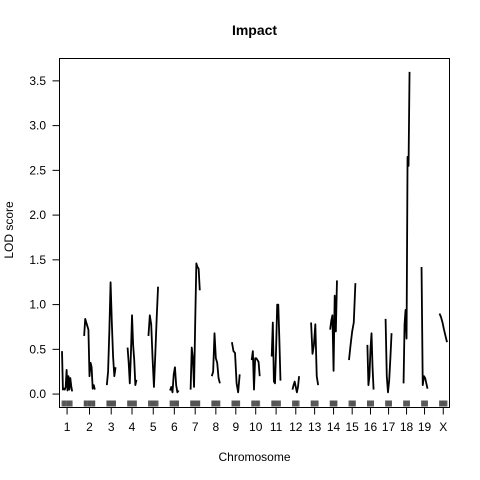 The height and width of the screenshot is (480, 480). What do you see at coordinates (195, 427) in the screenshot?
I see `chromosome-label: 7` at bounding box center [195, 427].